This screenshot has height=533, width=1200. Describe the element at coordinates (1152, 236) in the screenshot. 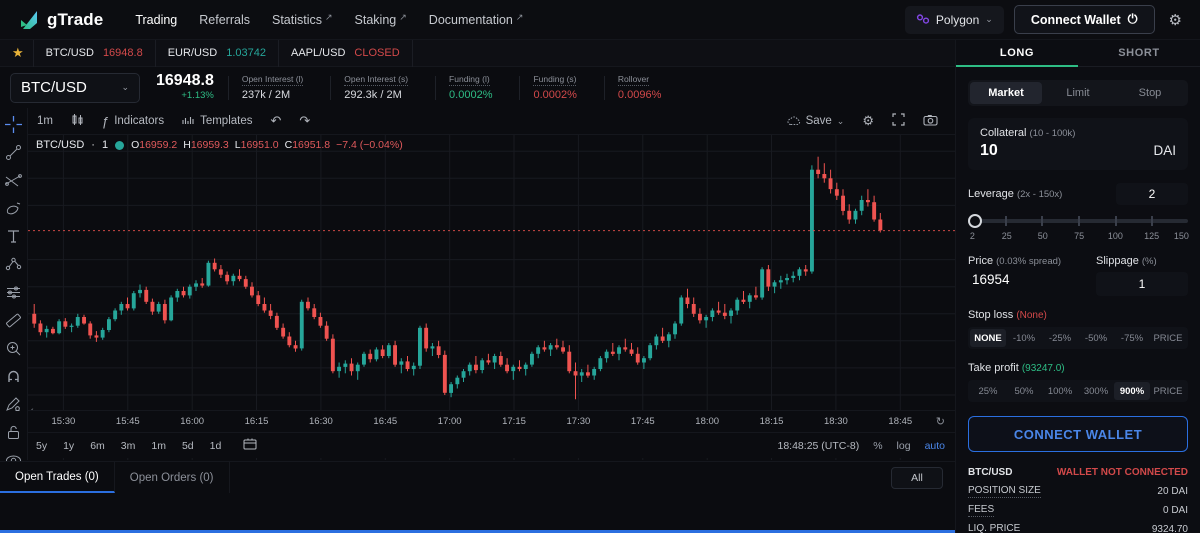

I see `leverage-tick: 125` at that location.